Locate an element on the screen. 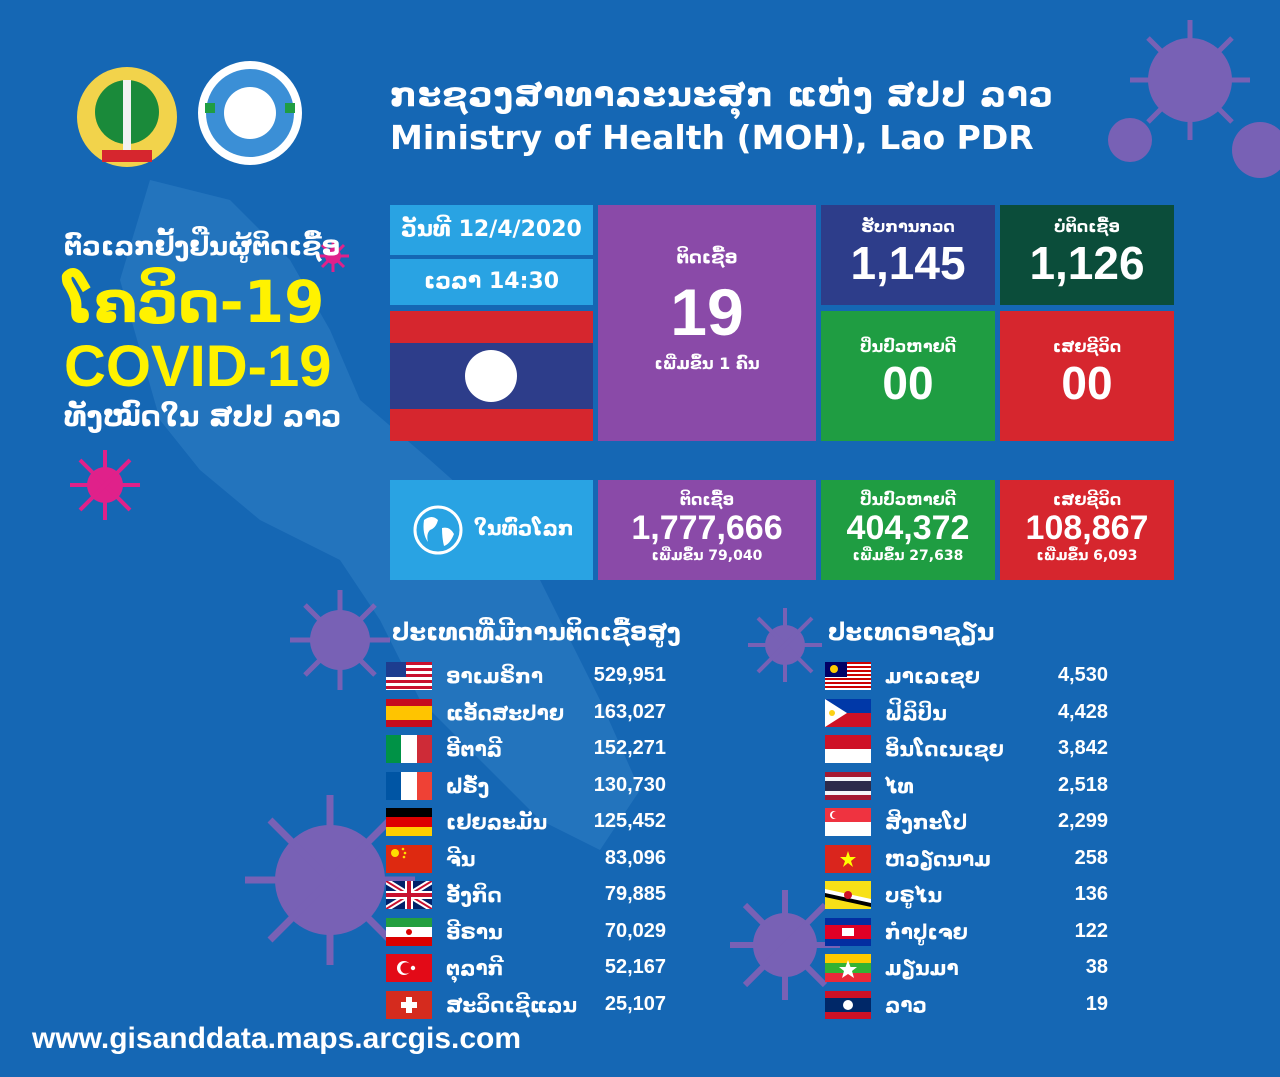 Image resolution: width=1280 pixels, height=1077 pixels. country-name: ອາເມຣິກາ is located at coordinates (495, 676).